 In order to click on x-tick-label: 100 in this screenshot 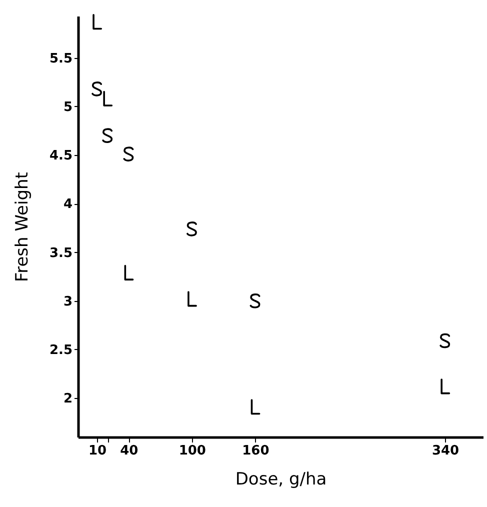, I will do `click(192, 451)`.